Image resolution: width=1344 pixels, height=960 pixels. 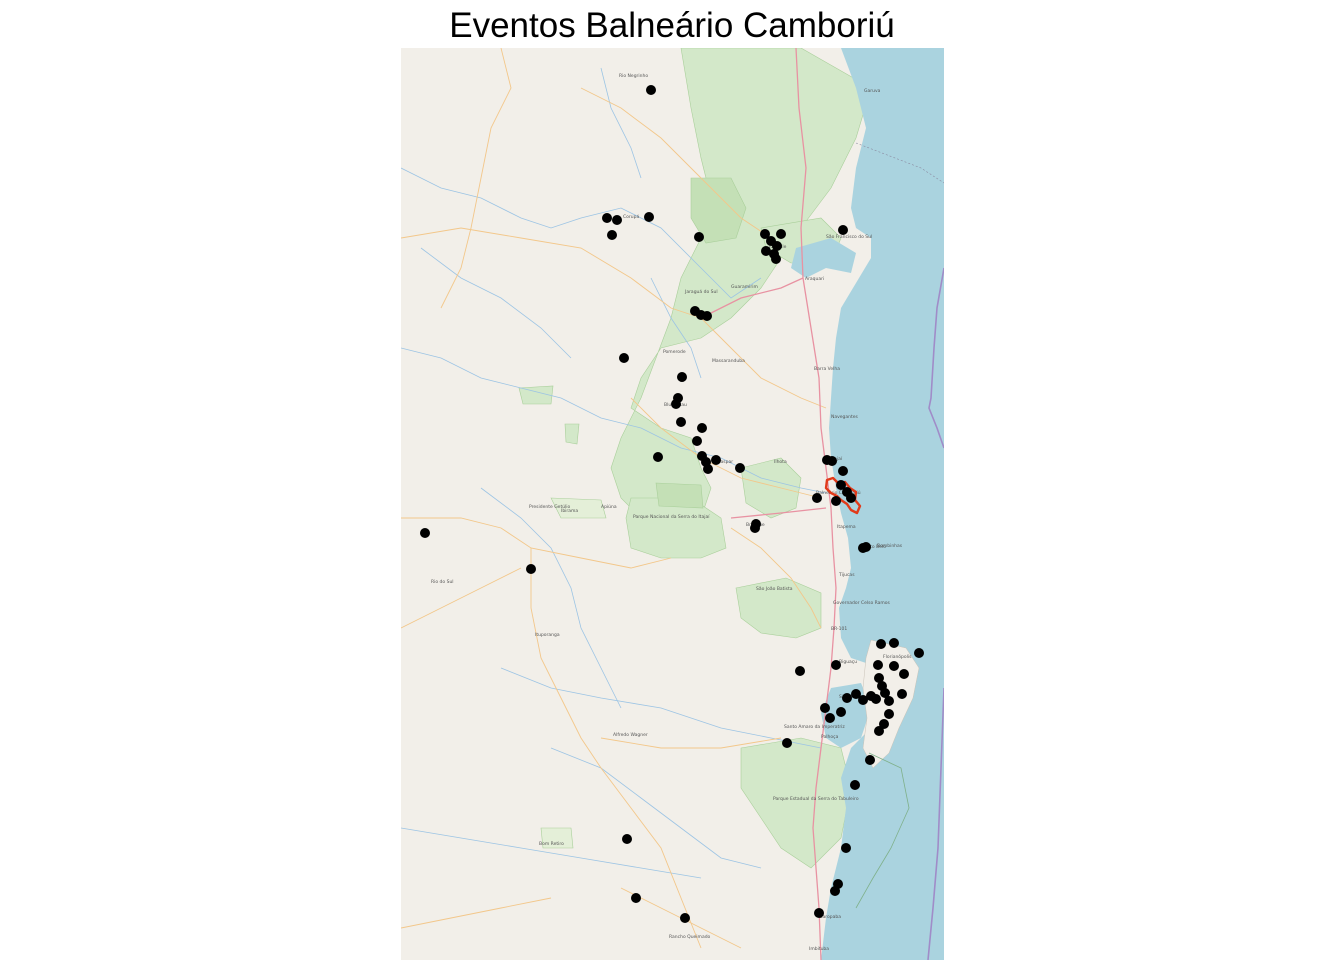 I want to click on label-balneario: Balneário Camboriú, so click(x=838, y=492).